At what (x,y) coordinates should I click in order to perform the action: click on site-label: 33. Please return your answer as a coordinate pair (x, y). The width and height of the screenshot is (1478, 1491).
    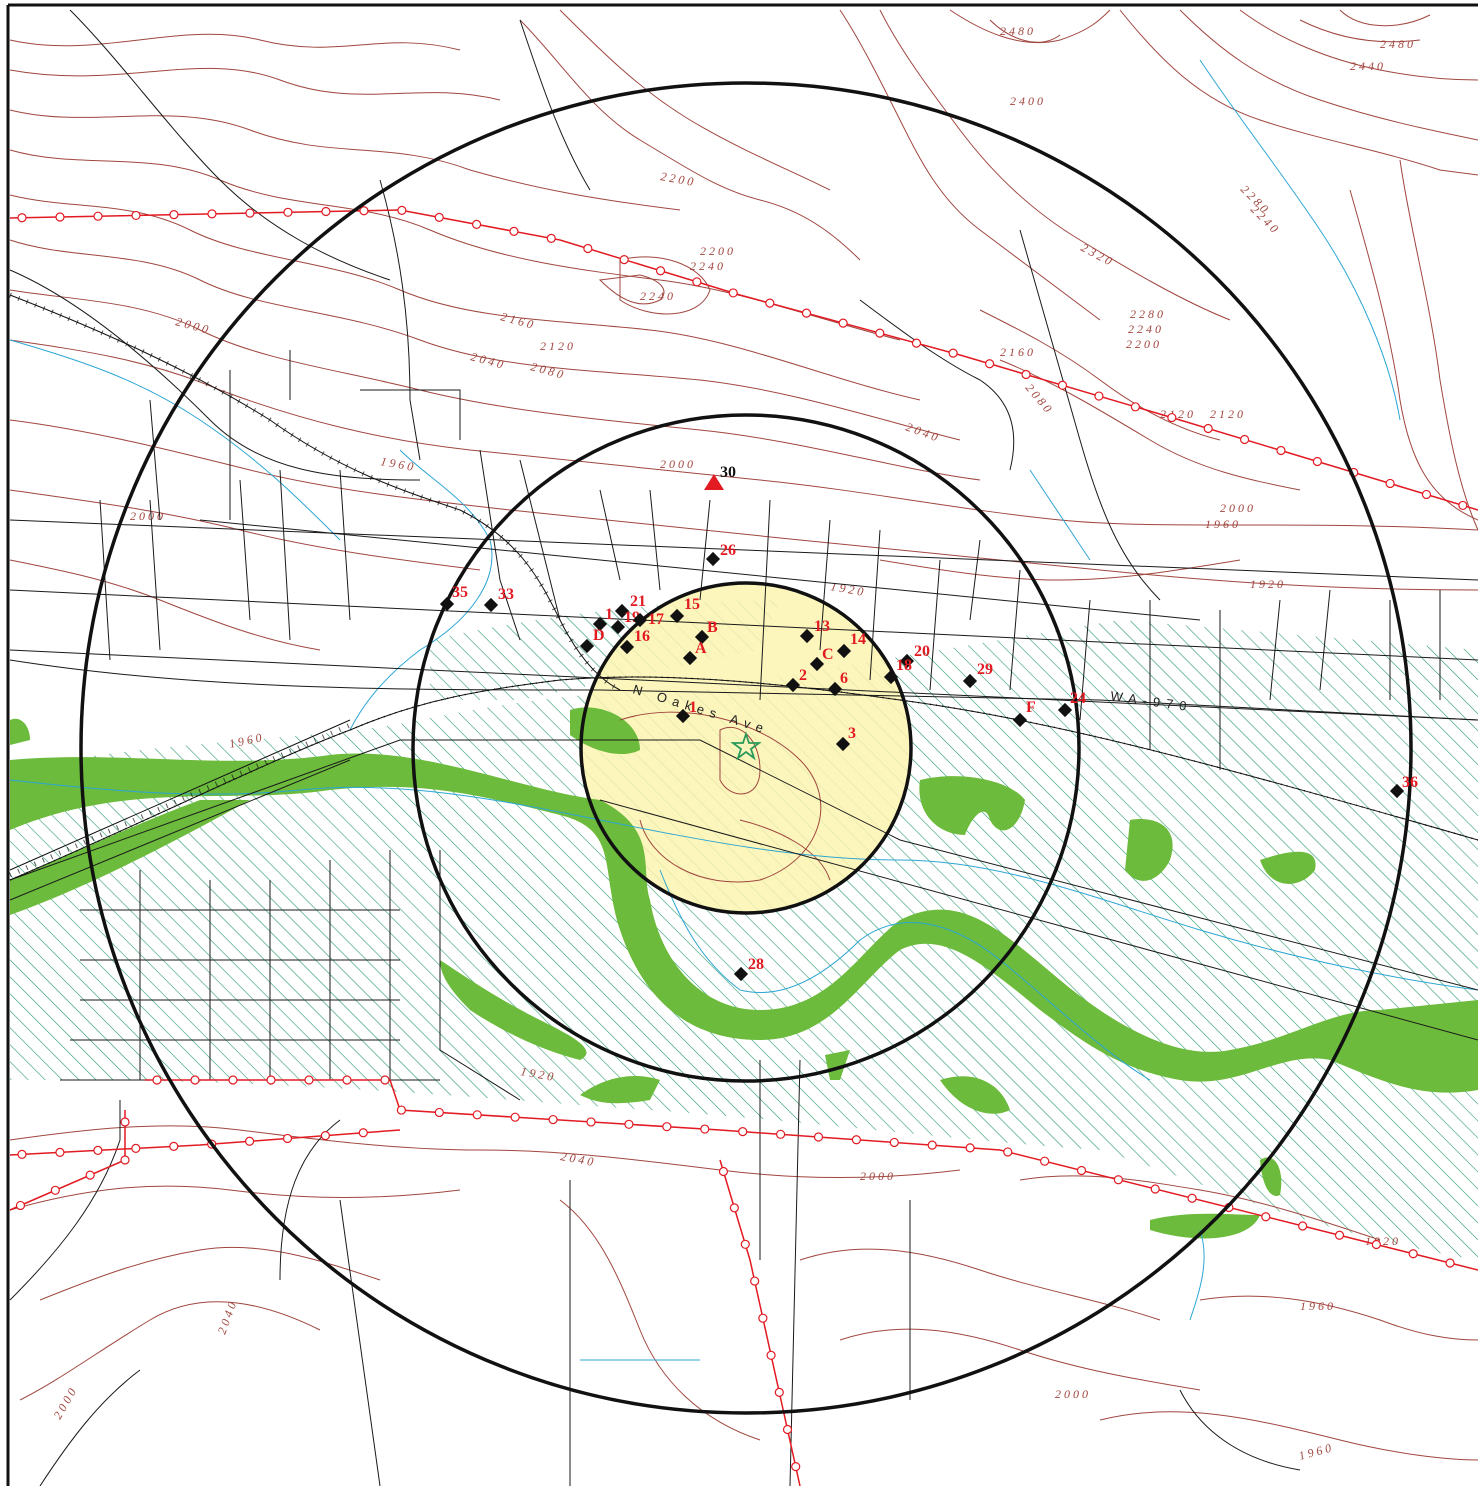
    Looking at the image, I should click on (506, 594).